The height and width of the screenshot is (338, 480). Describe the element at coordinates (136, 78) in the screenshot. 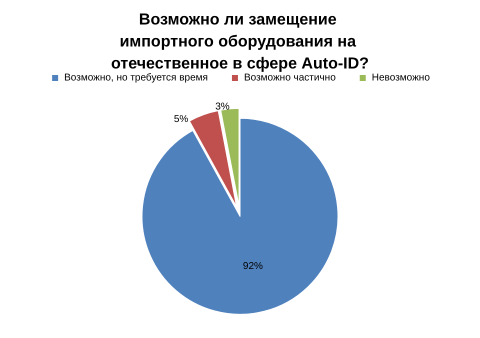

I see `legend-label: Возможно, но требуется время` at that location.